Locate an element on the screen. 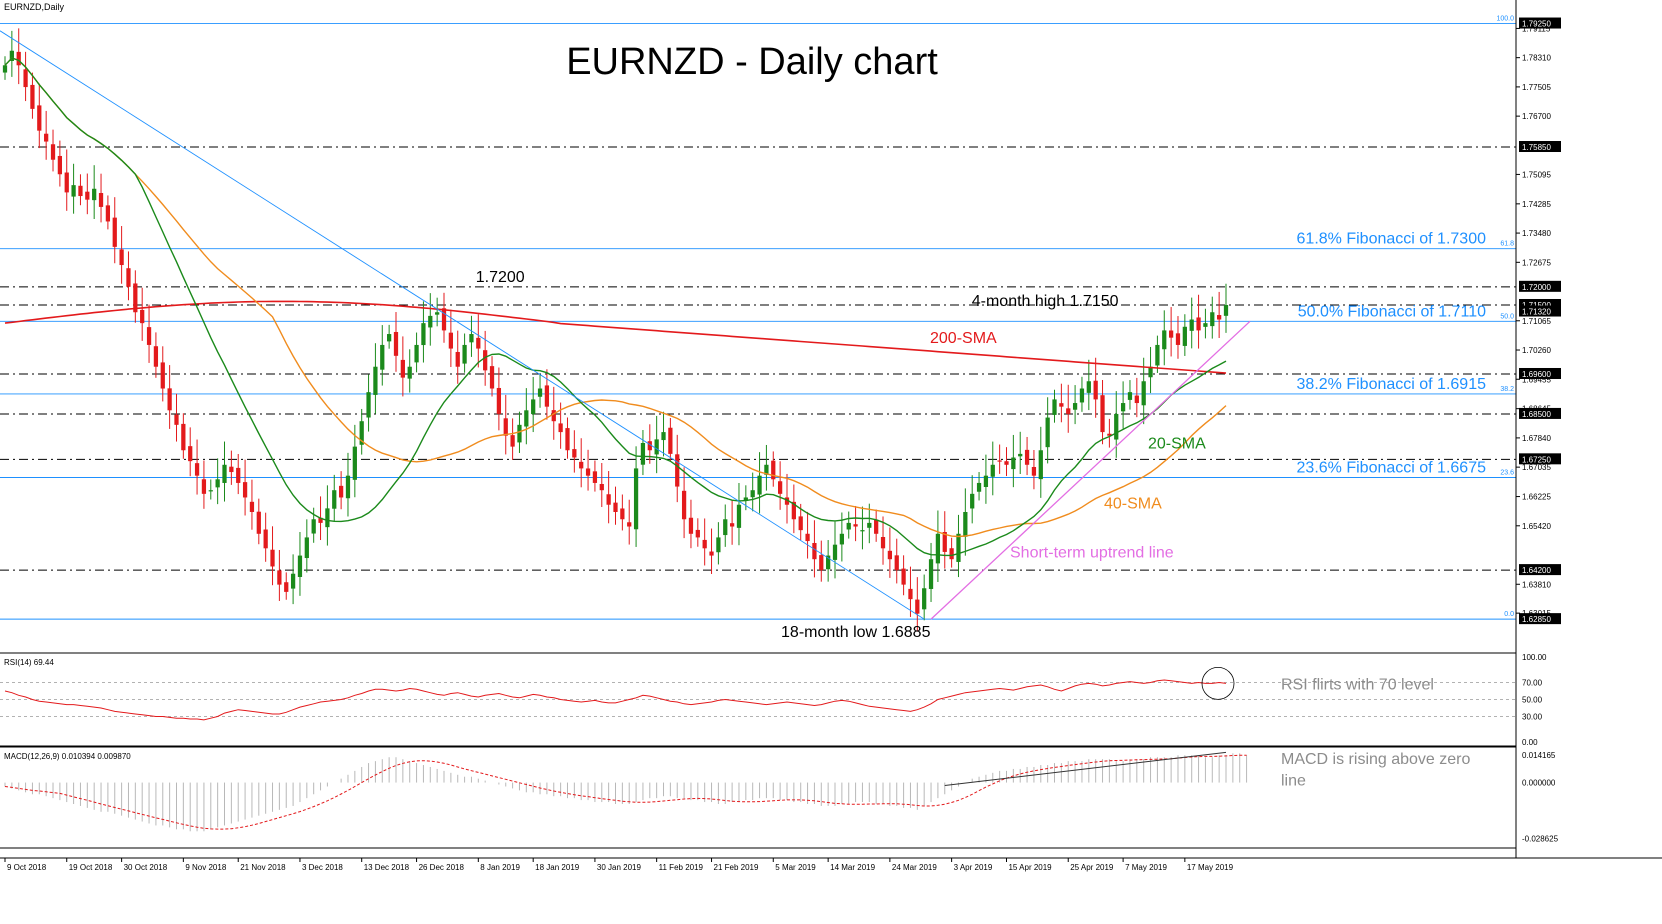  sma200-line is located at coordinates (615, 337).